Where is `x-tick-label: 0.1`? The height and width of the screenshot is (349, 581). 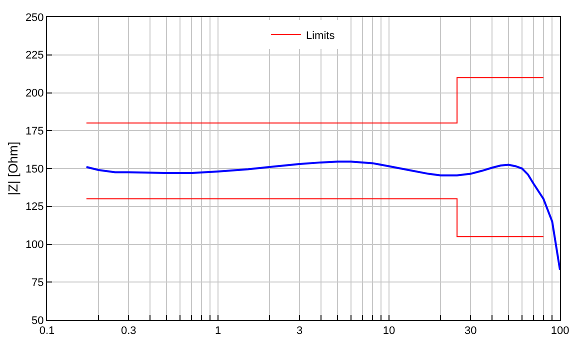
x-tick-label: 0.1 is located at coordinates (47, 331).